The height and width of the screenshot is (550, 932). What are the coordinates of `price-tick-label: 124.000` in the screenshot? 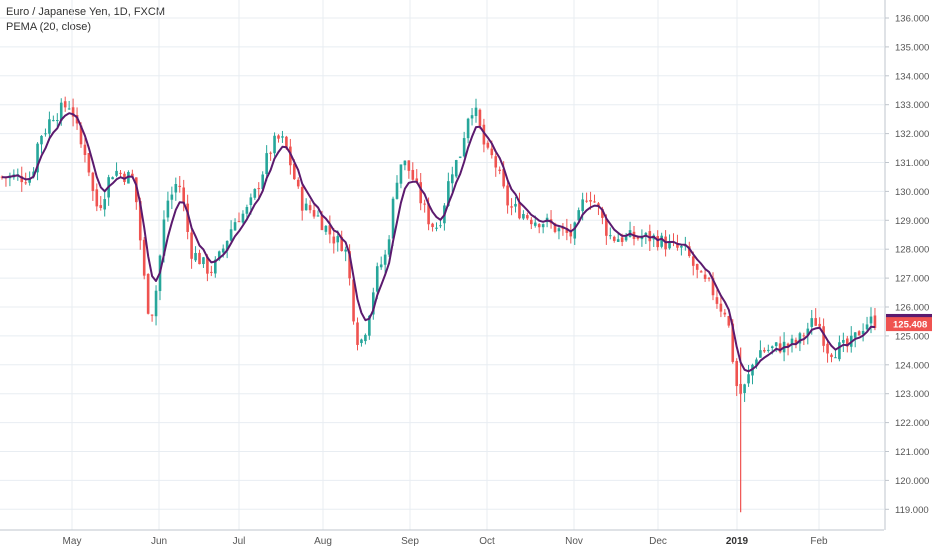 It's located at (912, 365).